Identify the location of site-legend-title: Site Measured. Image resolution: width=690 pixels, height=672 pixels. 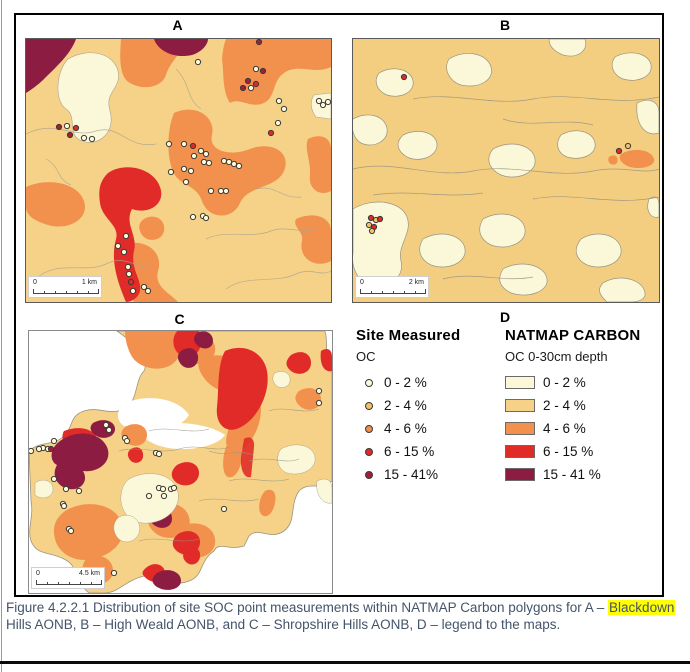
(408, 335).